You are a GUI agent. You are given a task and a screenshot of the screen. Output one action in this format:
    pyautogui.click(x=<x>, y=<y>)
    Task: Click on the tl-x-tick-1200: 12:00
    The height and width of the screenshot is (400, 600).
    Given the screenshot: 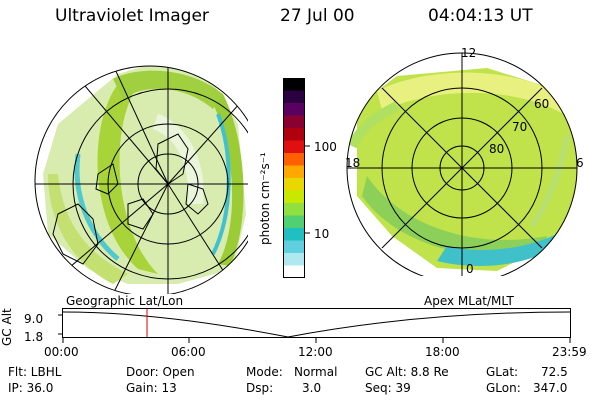 What is the action you would take?
    pyautogui.click(x=315, y=352)
    